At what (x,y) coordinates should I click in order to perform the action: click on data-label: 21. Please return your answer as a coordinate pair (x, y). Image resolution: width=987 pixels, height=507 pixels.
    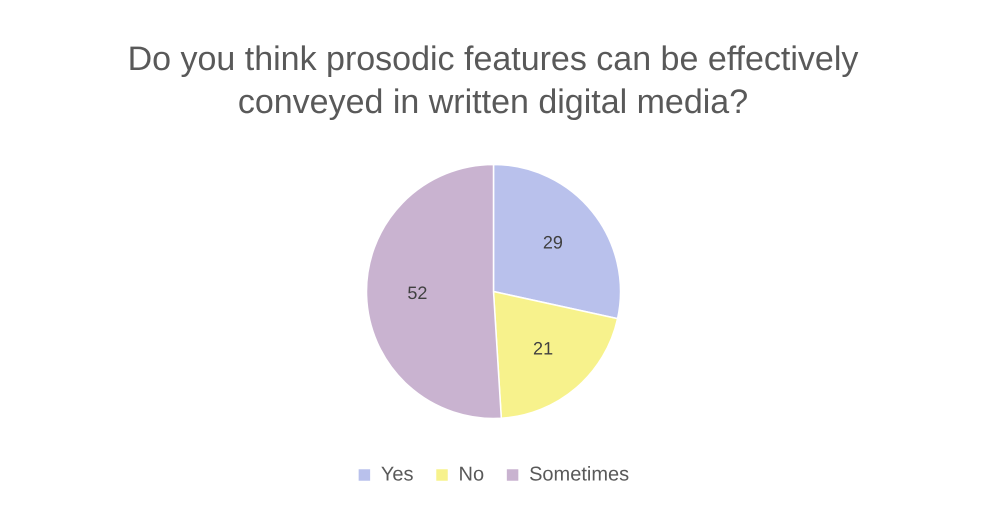
    Looking at the image, I should click on (543, 348).